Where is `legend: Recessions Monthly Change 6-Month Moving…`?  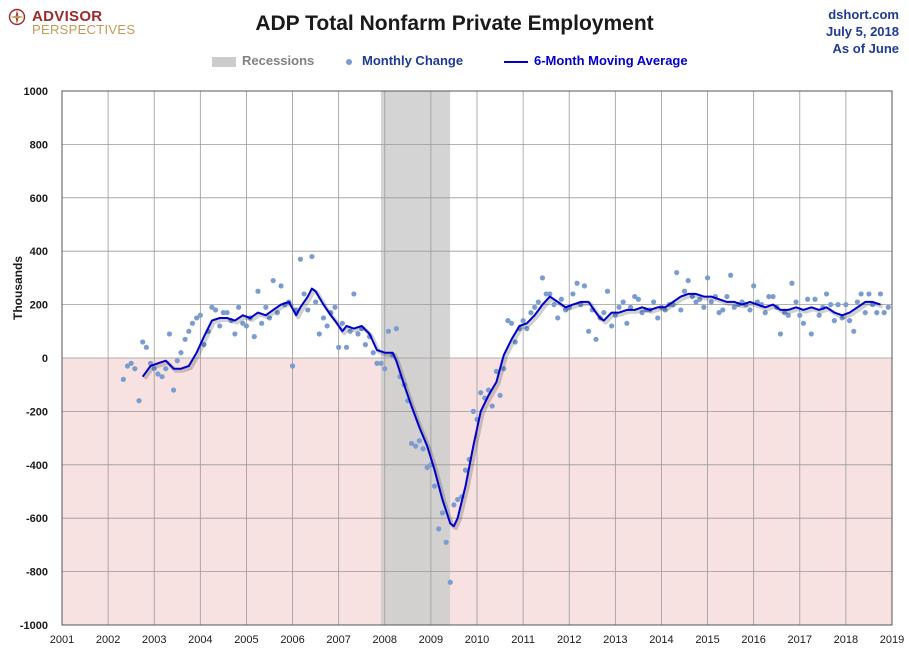
legend: Recessions Monthly Change 6-Month Moving… is located at coordinates (454, 62).